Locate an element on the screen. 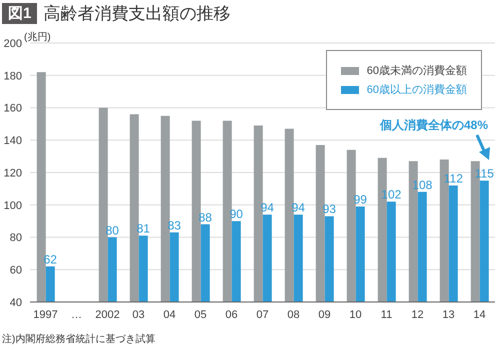 The width and height of the screenshot is (500, 350). x-tick-label: 05 is located at coordinates (200, 314).